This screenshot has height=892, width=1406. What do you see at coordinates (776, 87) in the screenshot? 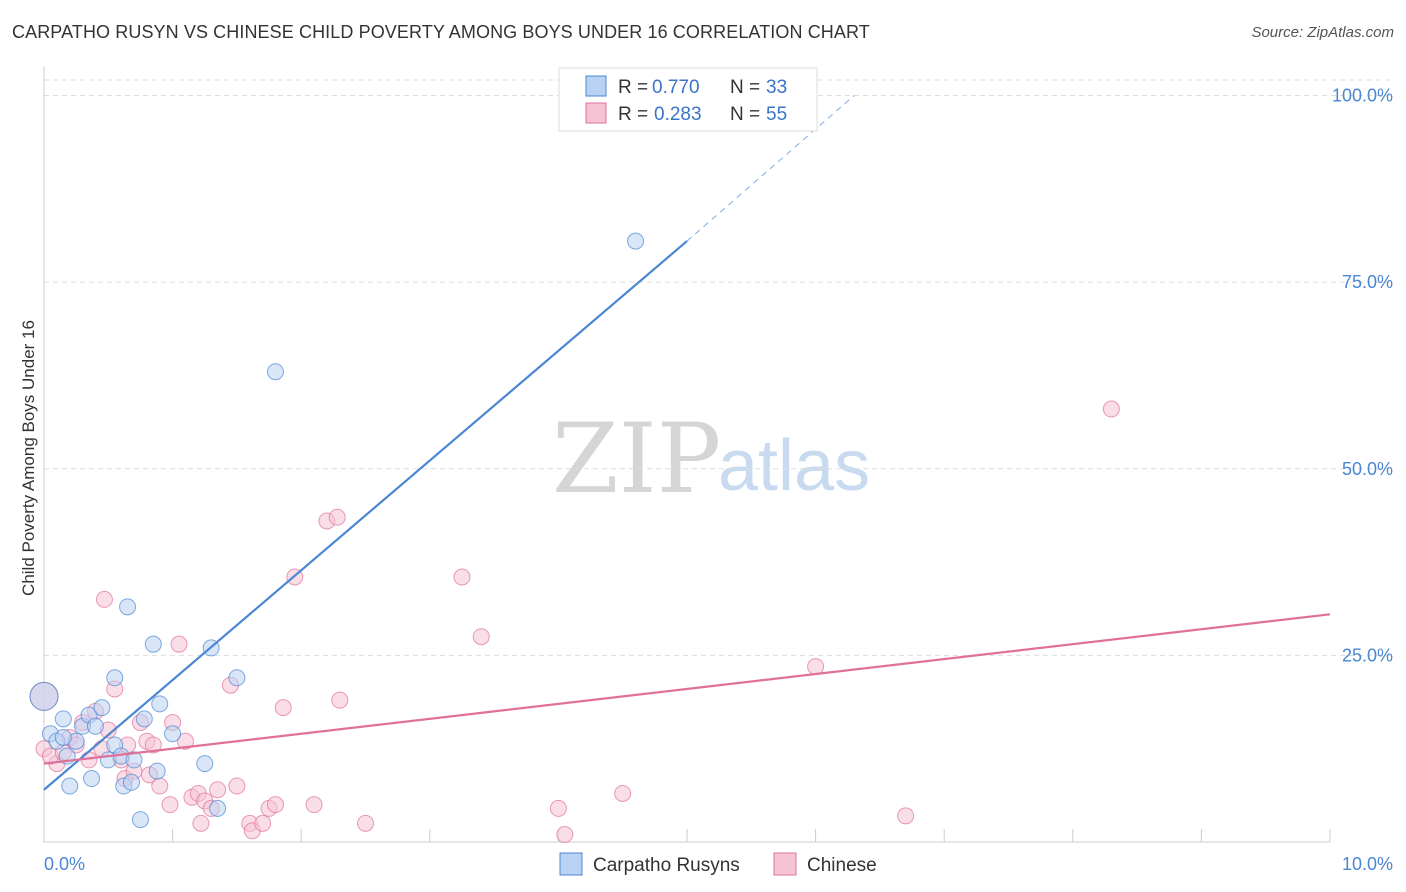
I see `legend-n-value-blue: 33` at bounding box center [776, 87].